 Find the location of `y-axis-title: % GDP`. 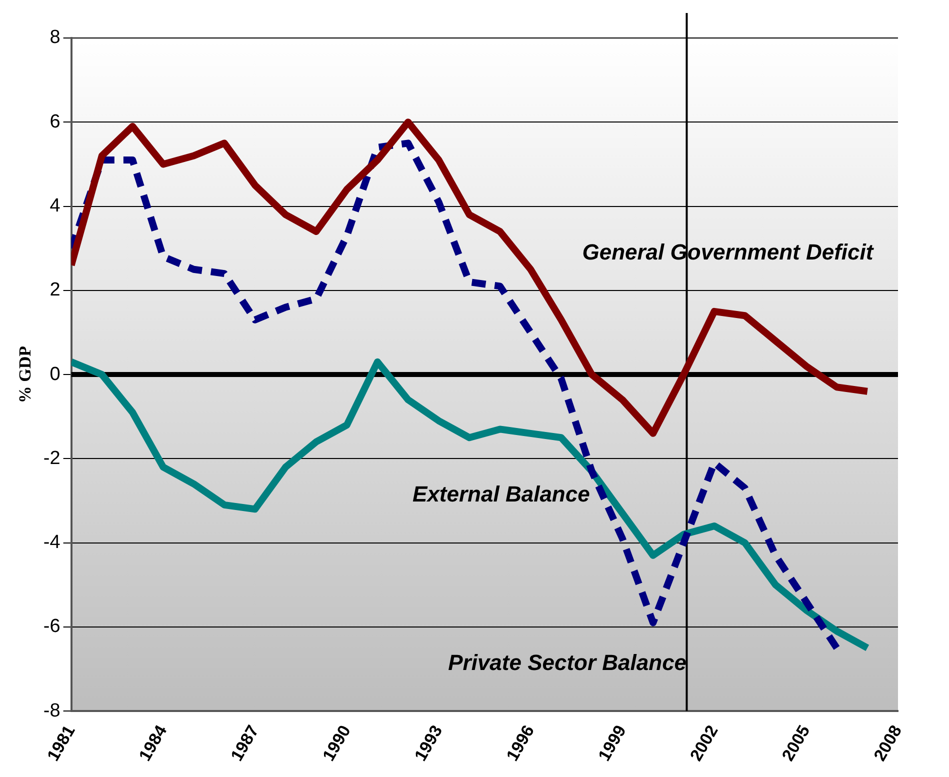

y-axis-title: % GDP is located at coordinates (25, 375).